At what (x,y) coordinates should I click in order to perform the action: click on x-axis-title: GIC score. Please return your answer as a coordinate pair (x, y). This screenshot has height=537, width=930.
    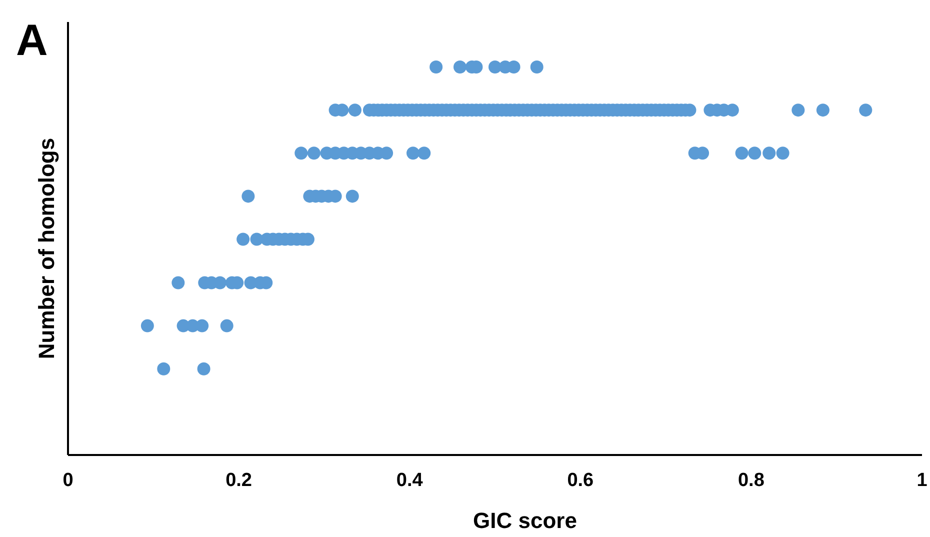
    Looking at the image, I should click on (525, 520).